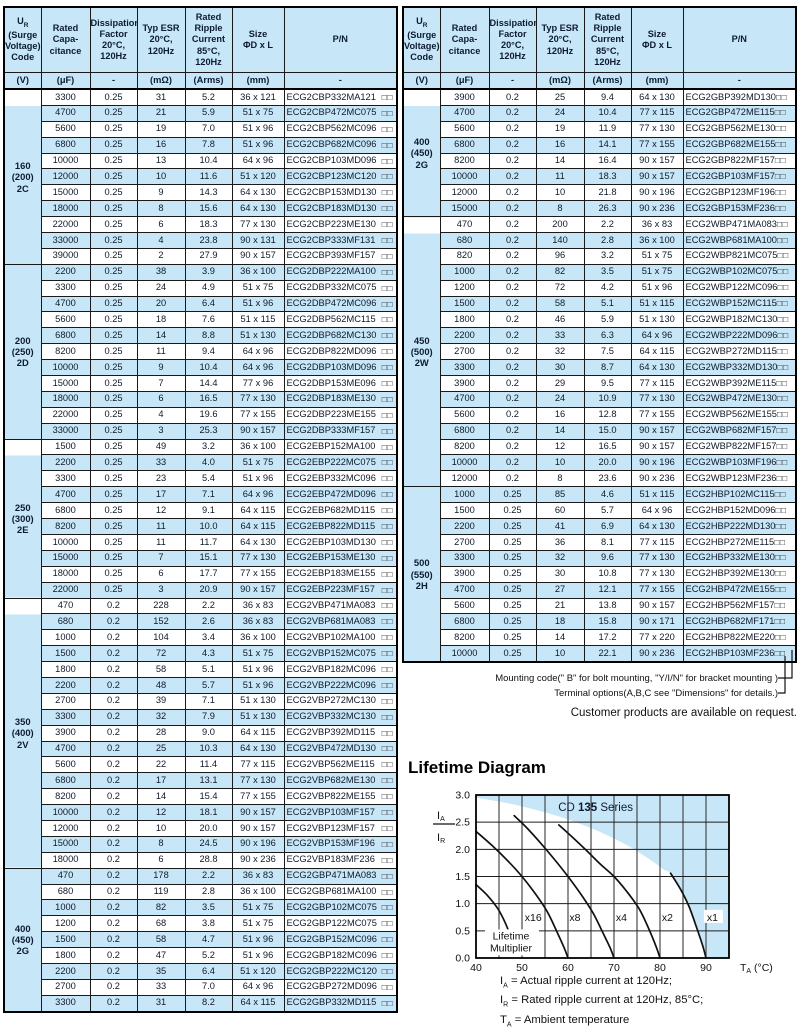 Image resolution: width=800 pixels, height=1030 pixels. What do you see at coordinates (208, 955) in the screenshot?
I see `cell-ripple-current: 5.2` at bounding box center [208, 955].